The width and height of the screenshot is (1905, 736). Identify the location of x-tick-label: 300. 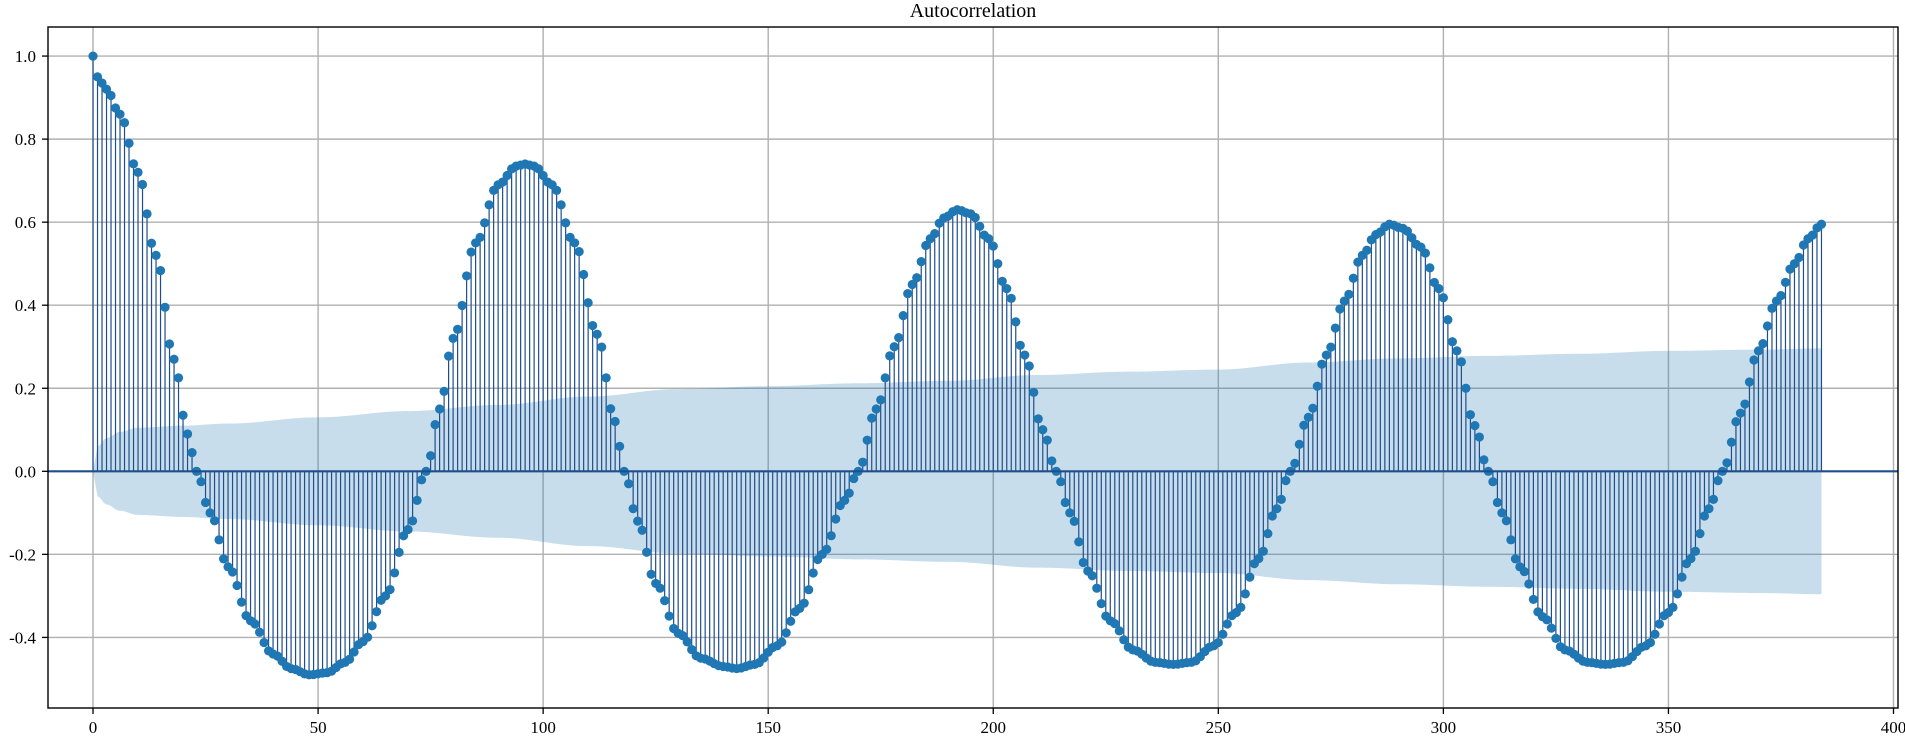
(1444, 727).